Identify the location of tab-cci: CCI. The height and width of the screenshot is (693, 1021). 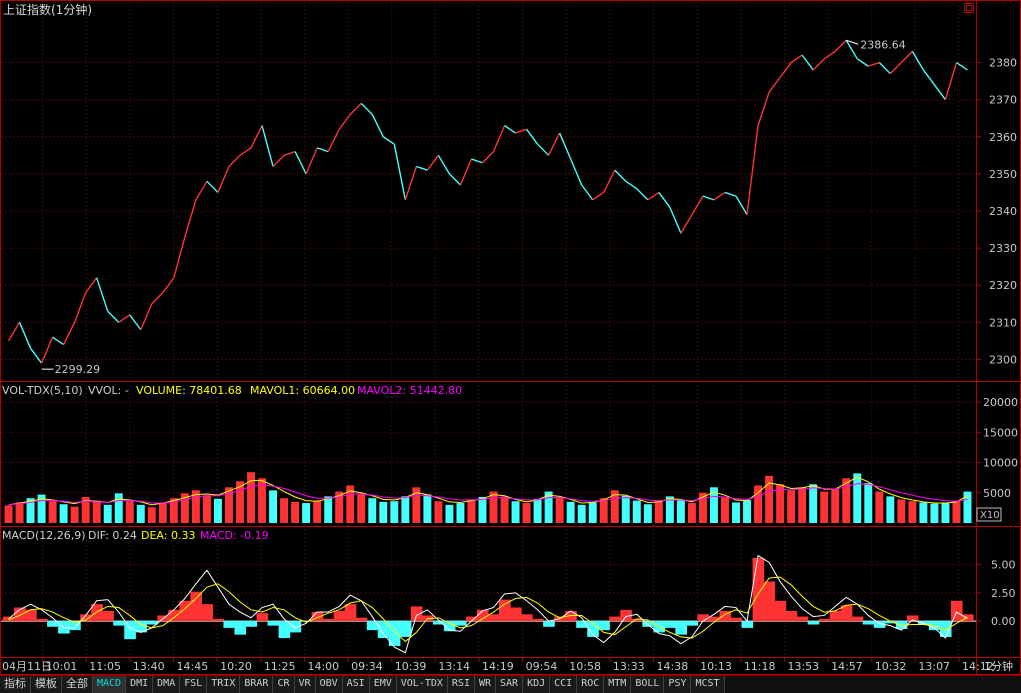
(564, 684).